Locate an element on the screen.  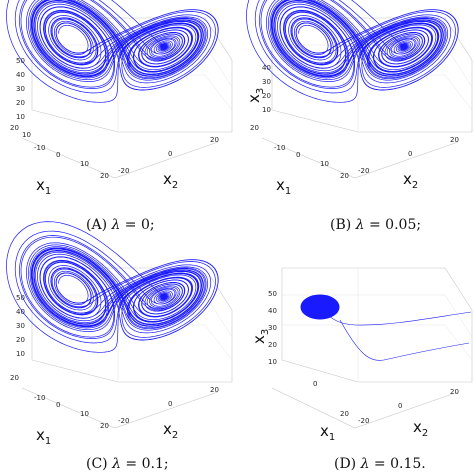
panel-caption: (A) λ = 0; is located at coordinates (120, 225).